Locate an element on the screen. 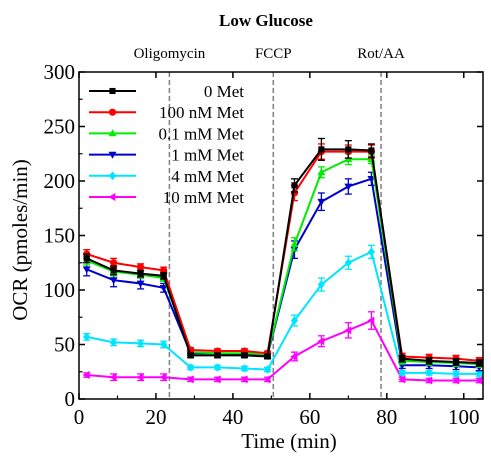 This screenshot has width=491, height=464. series-line is located at coordinates (283, 350).